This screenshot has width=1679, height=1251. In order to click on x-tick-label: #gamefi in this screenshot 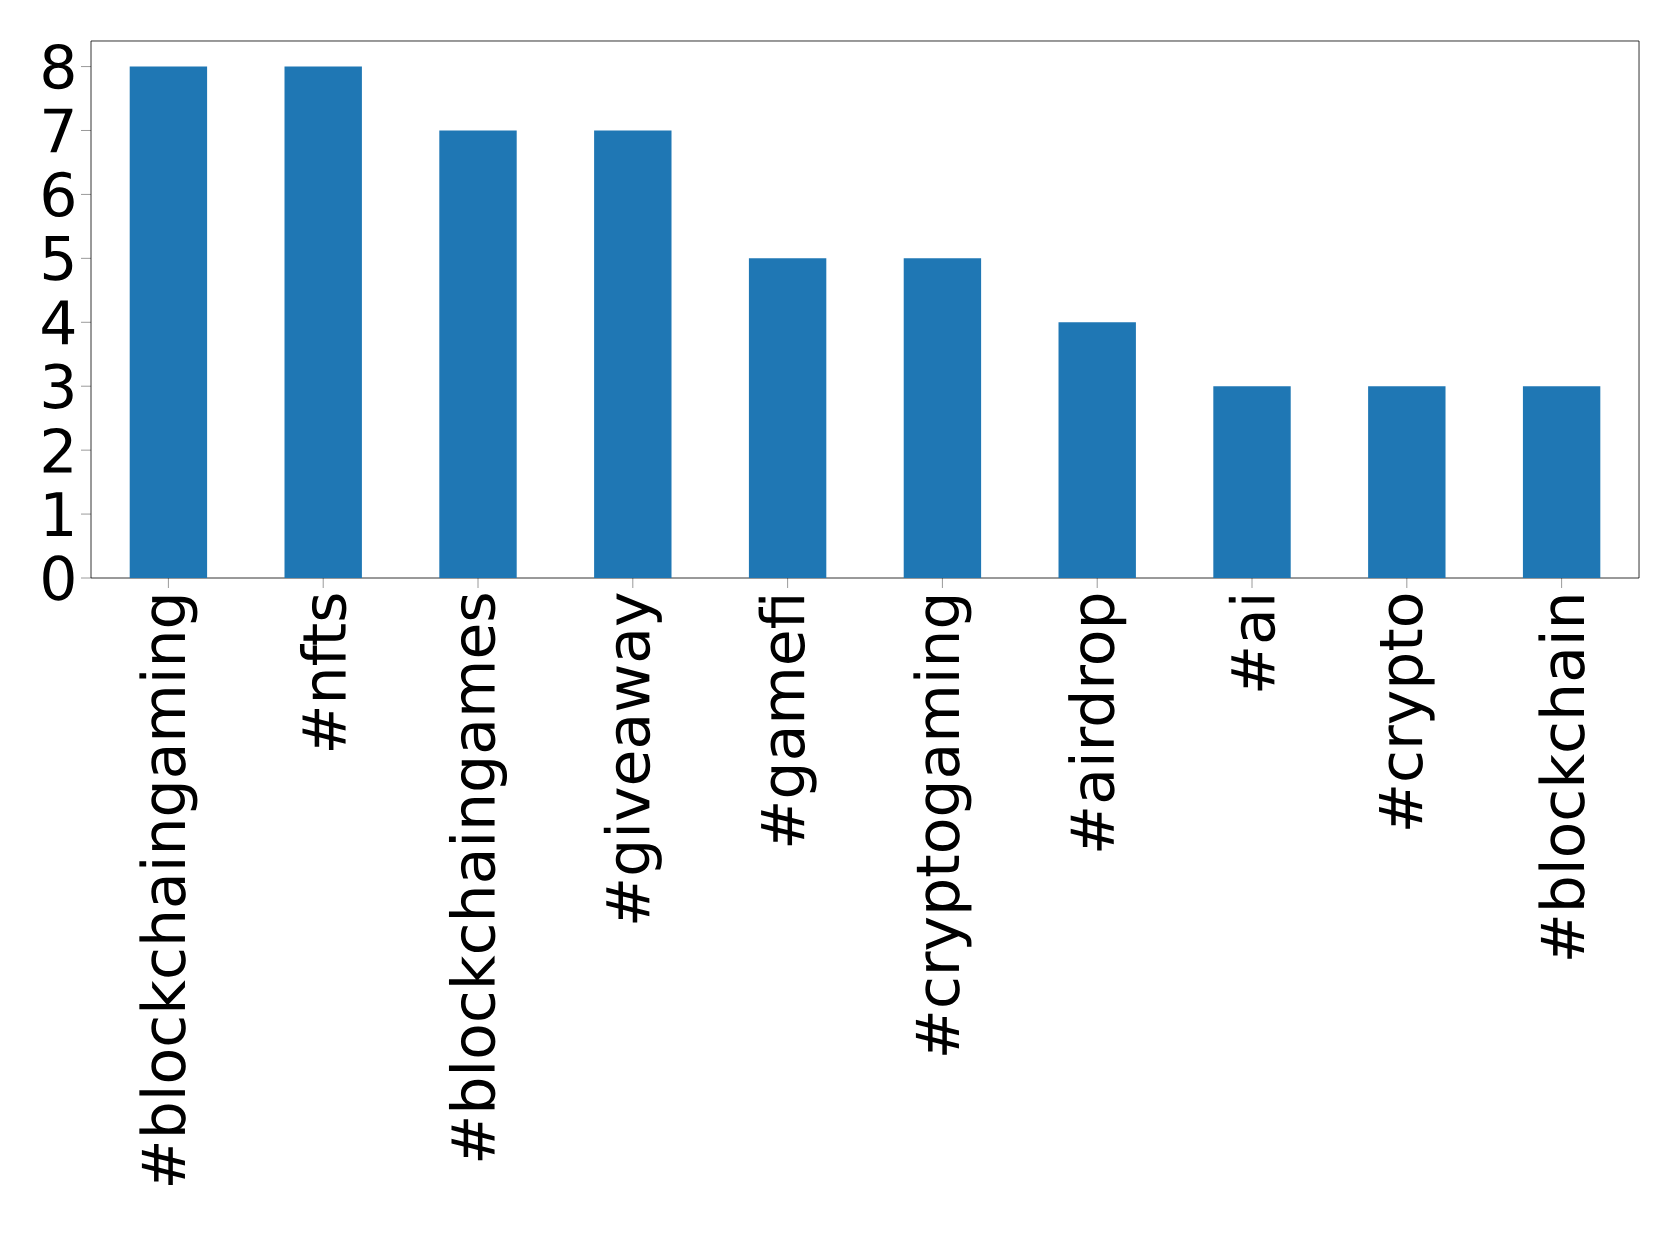, I will do `click(787, 721)`.